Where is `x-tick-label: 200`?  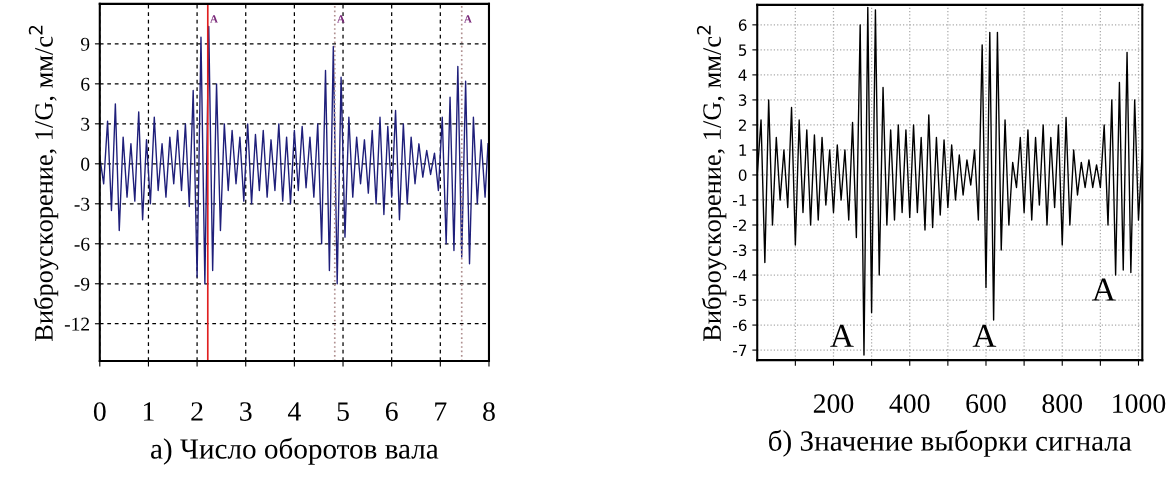 x-tick-label: 200 is located at coordinates (833, 403).